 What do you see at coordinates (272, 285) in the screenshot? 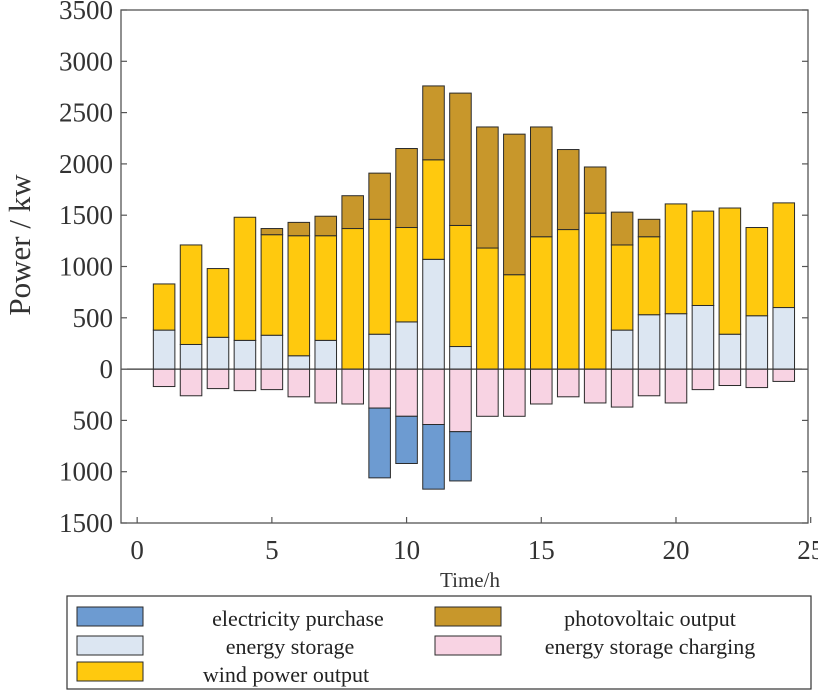
I see `bar-wind-power-output-t5` at bounding box center [272, 285].